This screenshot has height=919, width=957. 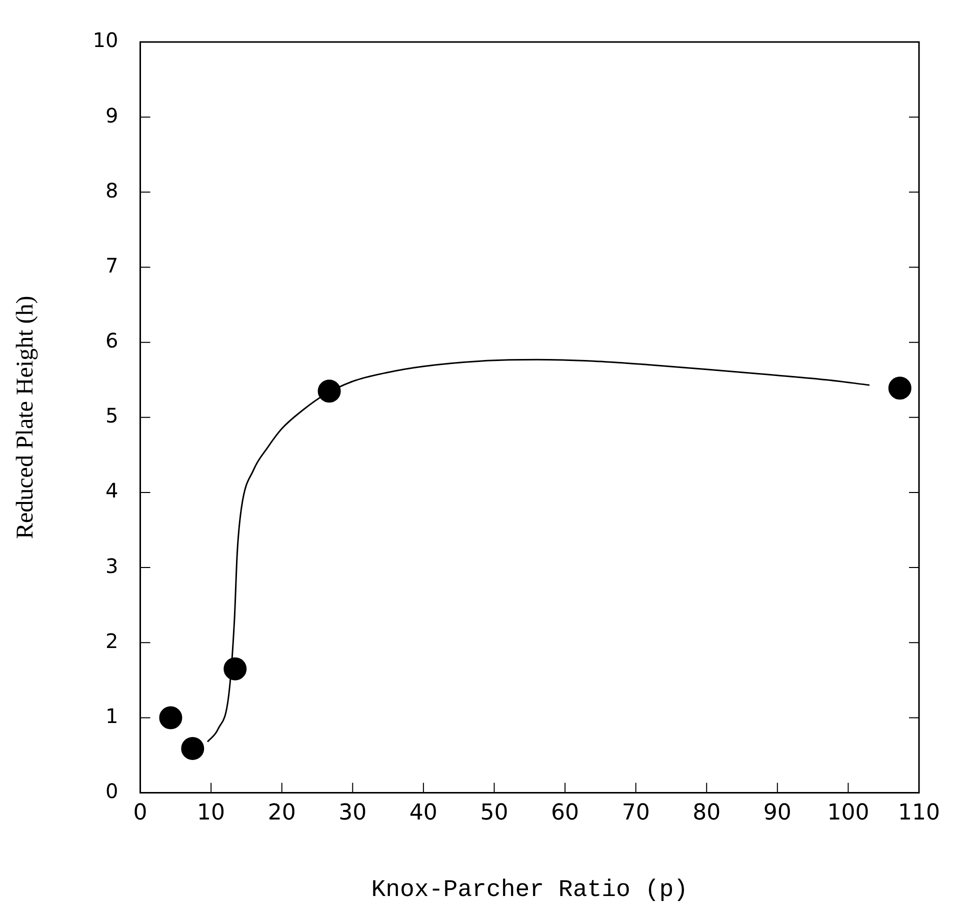 I want to click on x-tick-label: 40, so click(x=423, y=813).